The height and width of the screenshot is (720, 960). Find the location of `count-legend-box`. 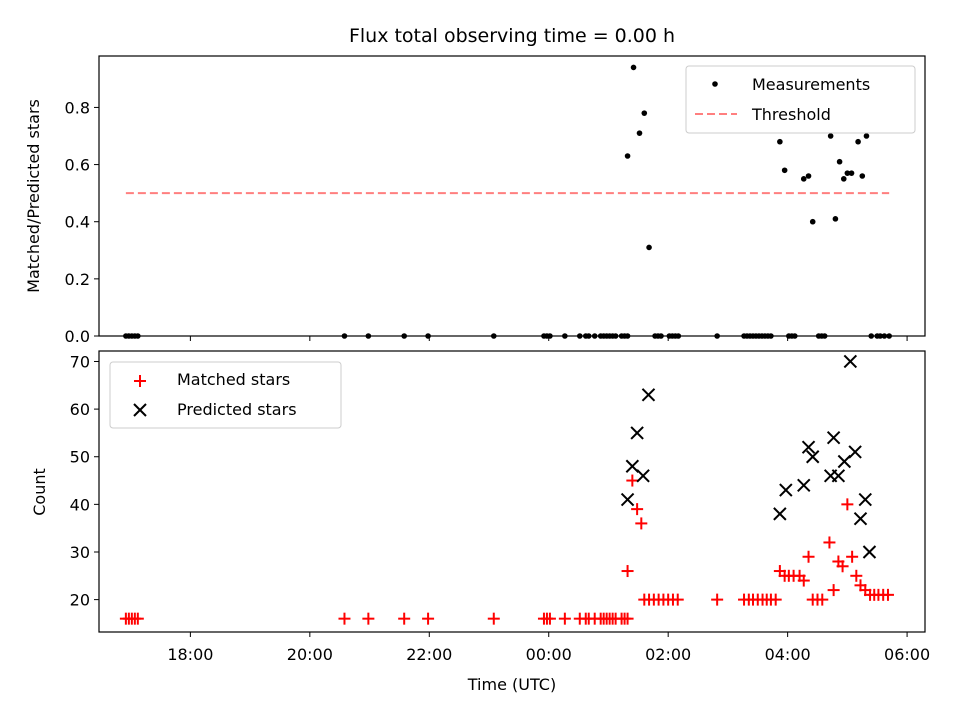

count-legend-box is located at coordinates (225, 395).